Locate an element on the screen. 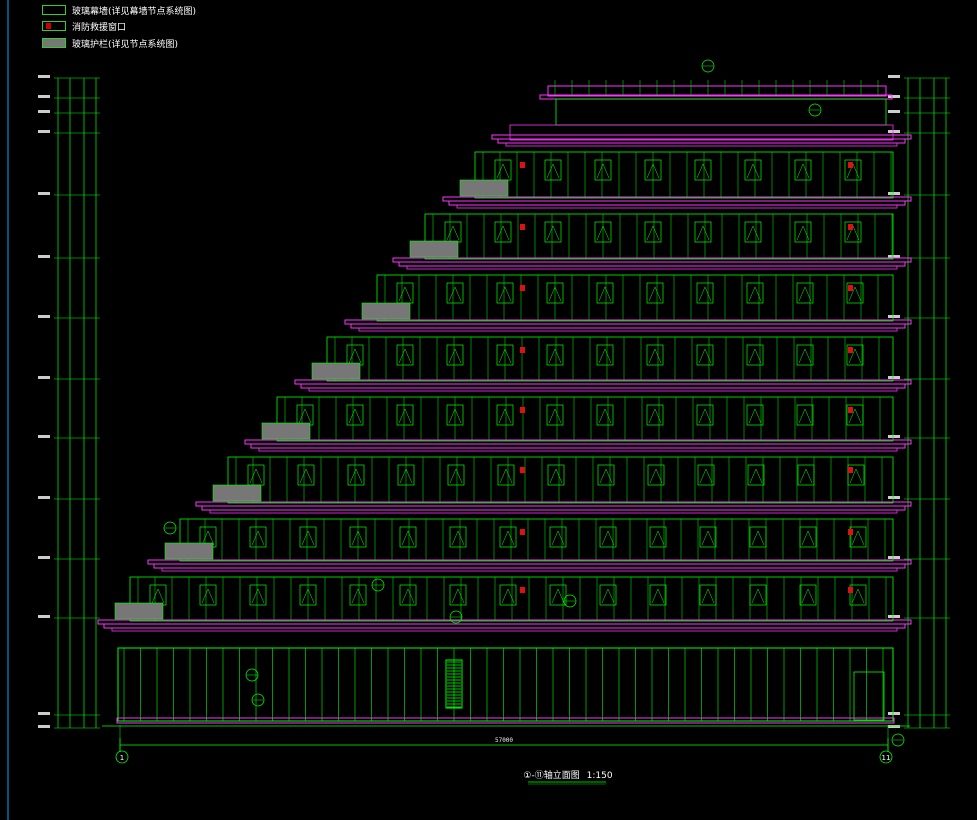  glass-railing-swatch is located at coordinates (54, 43).